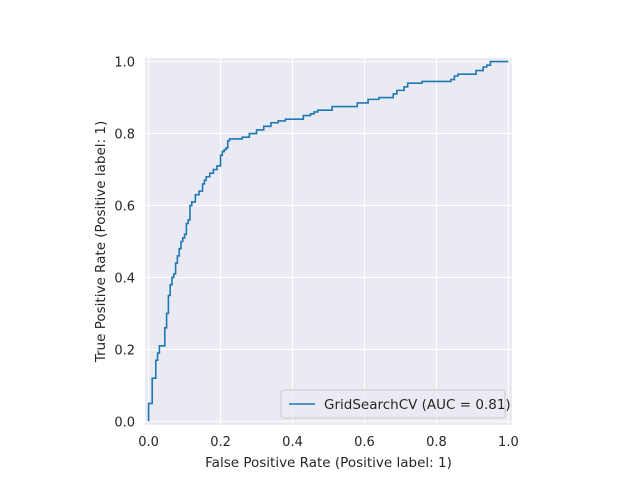 Image resolution: width=640 pixels, height=480 pixels. I want to click on x-tick-label: 0.8, so click(436, 442).